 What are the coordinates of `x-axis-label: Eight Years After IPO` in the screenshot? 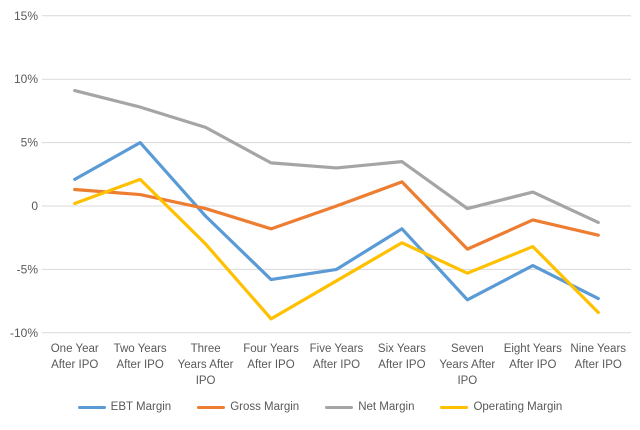 It's located at (532, 364).